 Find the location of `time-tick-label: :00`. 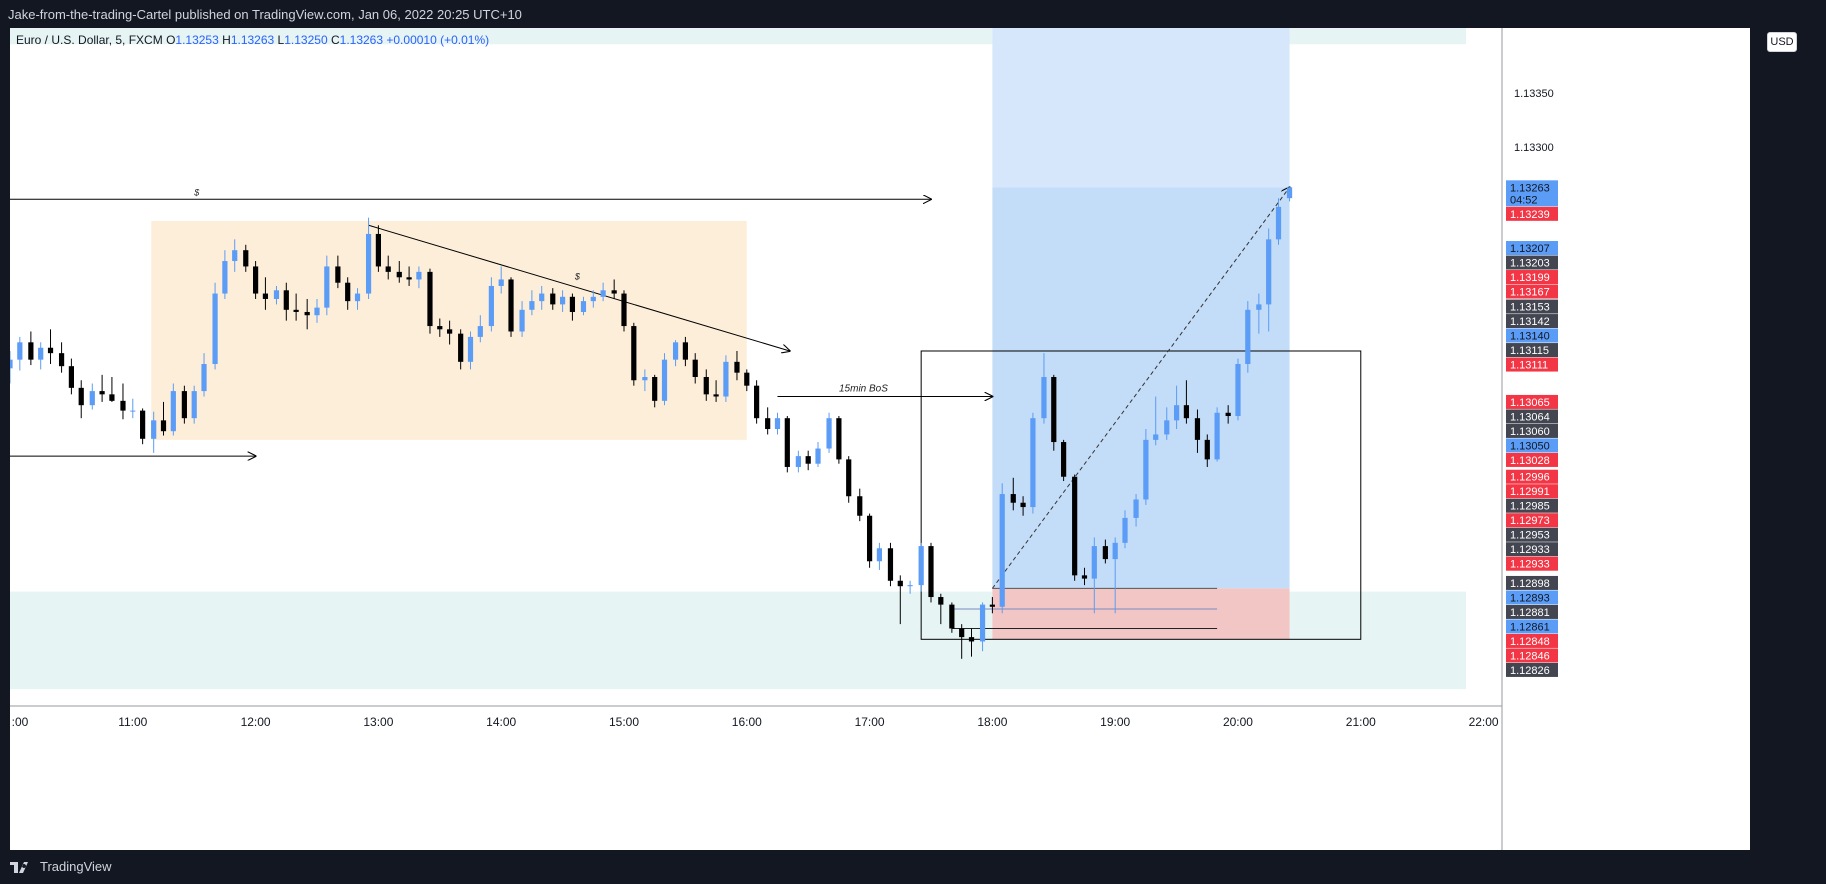

time-tick-label: :00 is located at coordinates (20, 722).